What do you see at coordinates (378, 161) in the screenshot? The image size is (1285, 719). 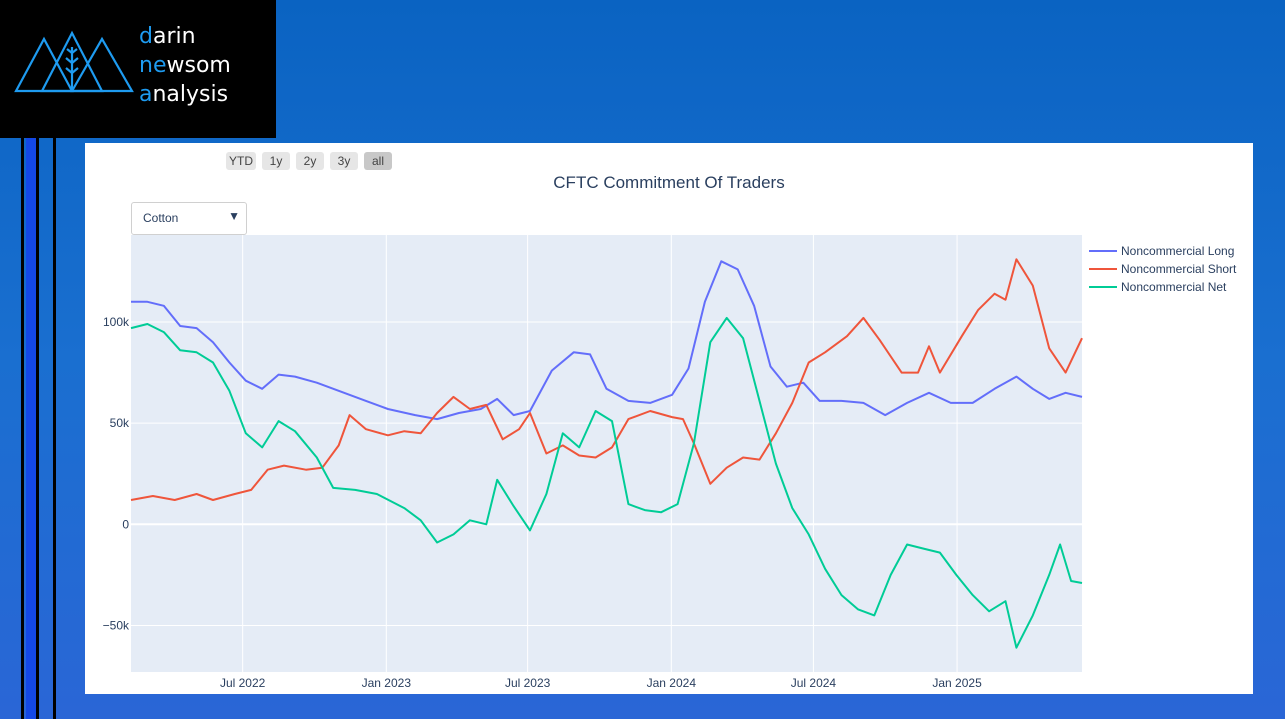 I see `range-button-all: all` at bounding box center [378, 161].